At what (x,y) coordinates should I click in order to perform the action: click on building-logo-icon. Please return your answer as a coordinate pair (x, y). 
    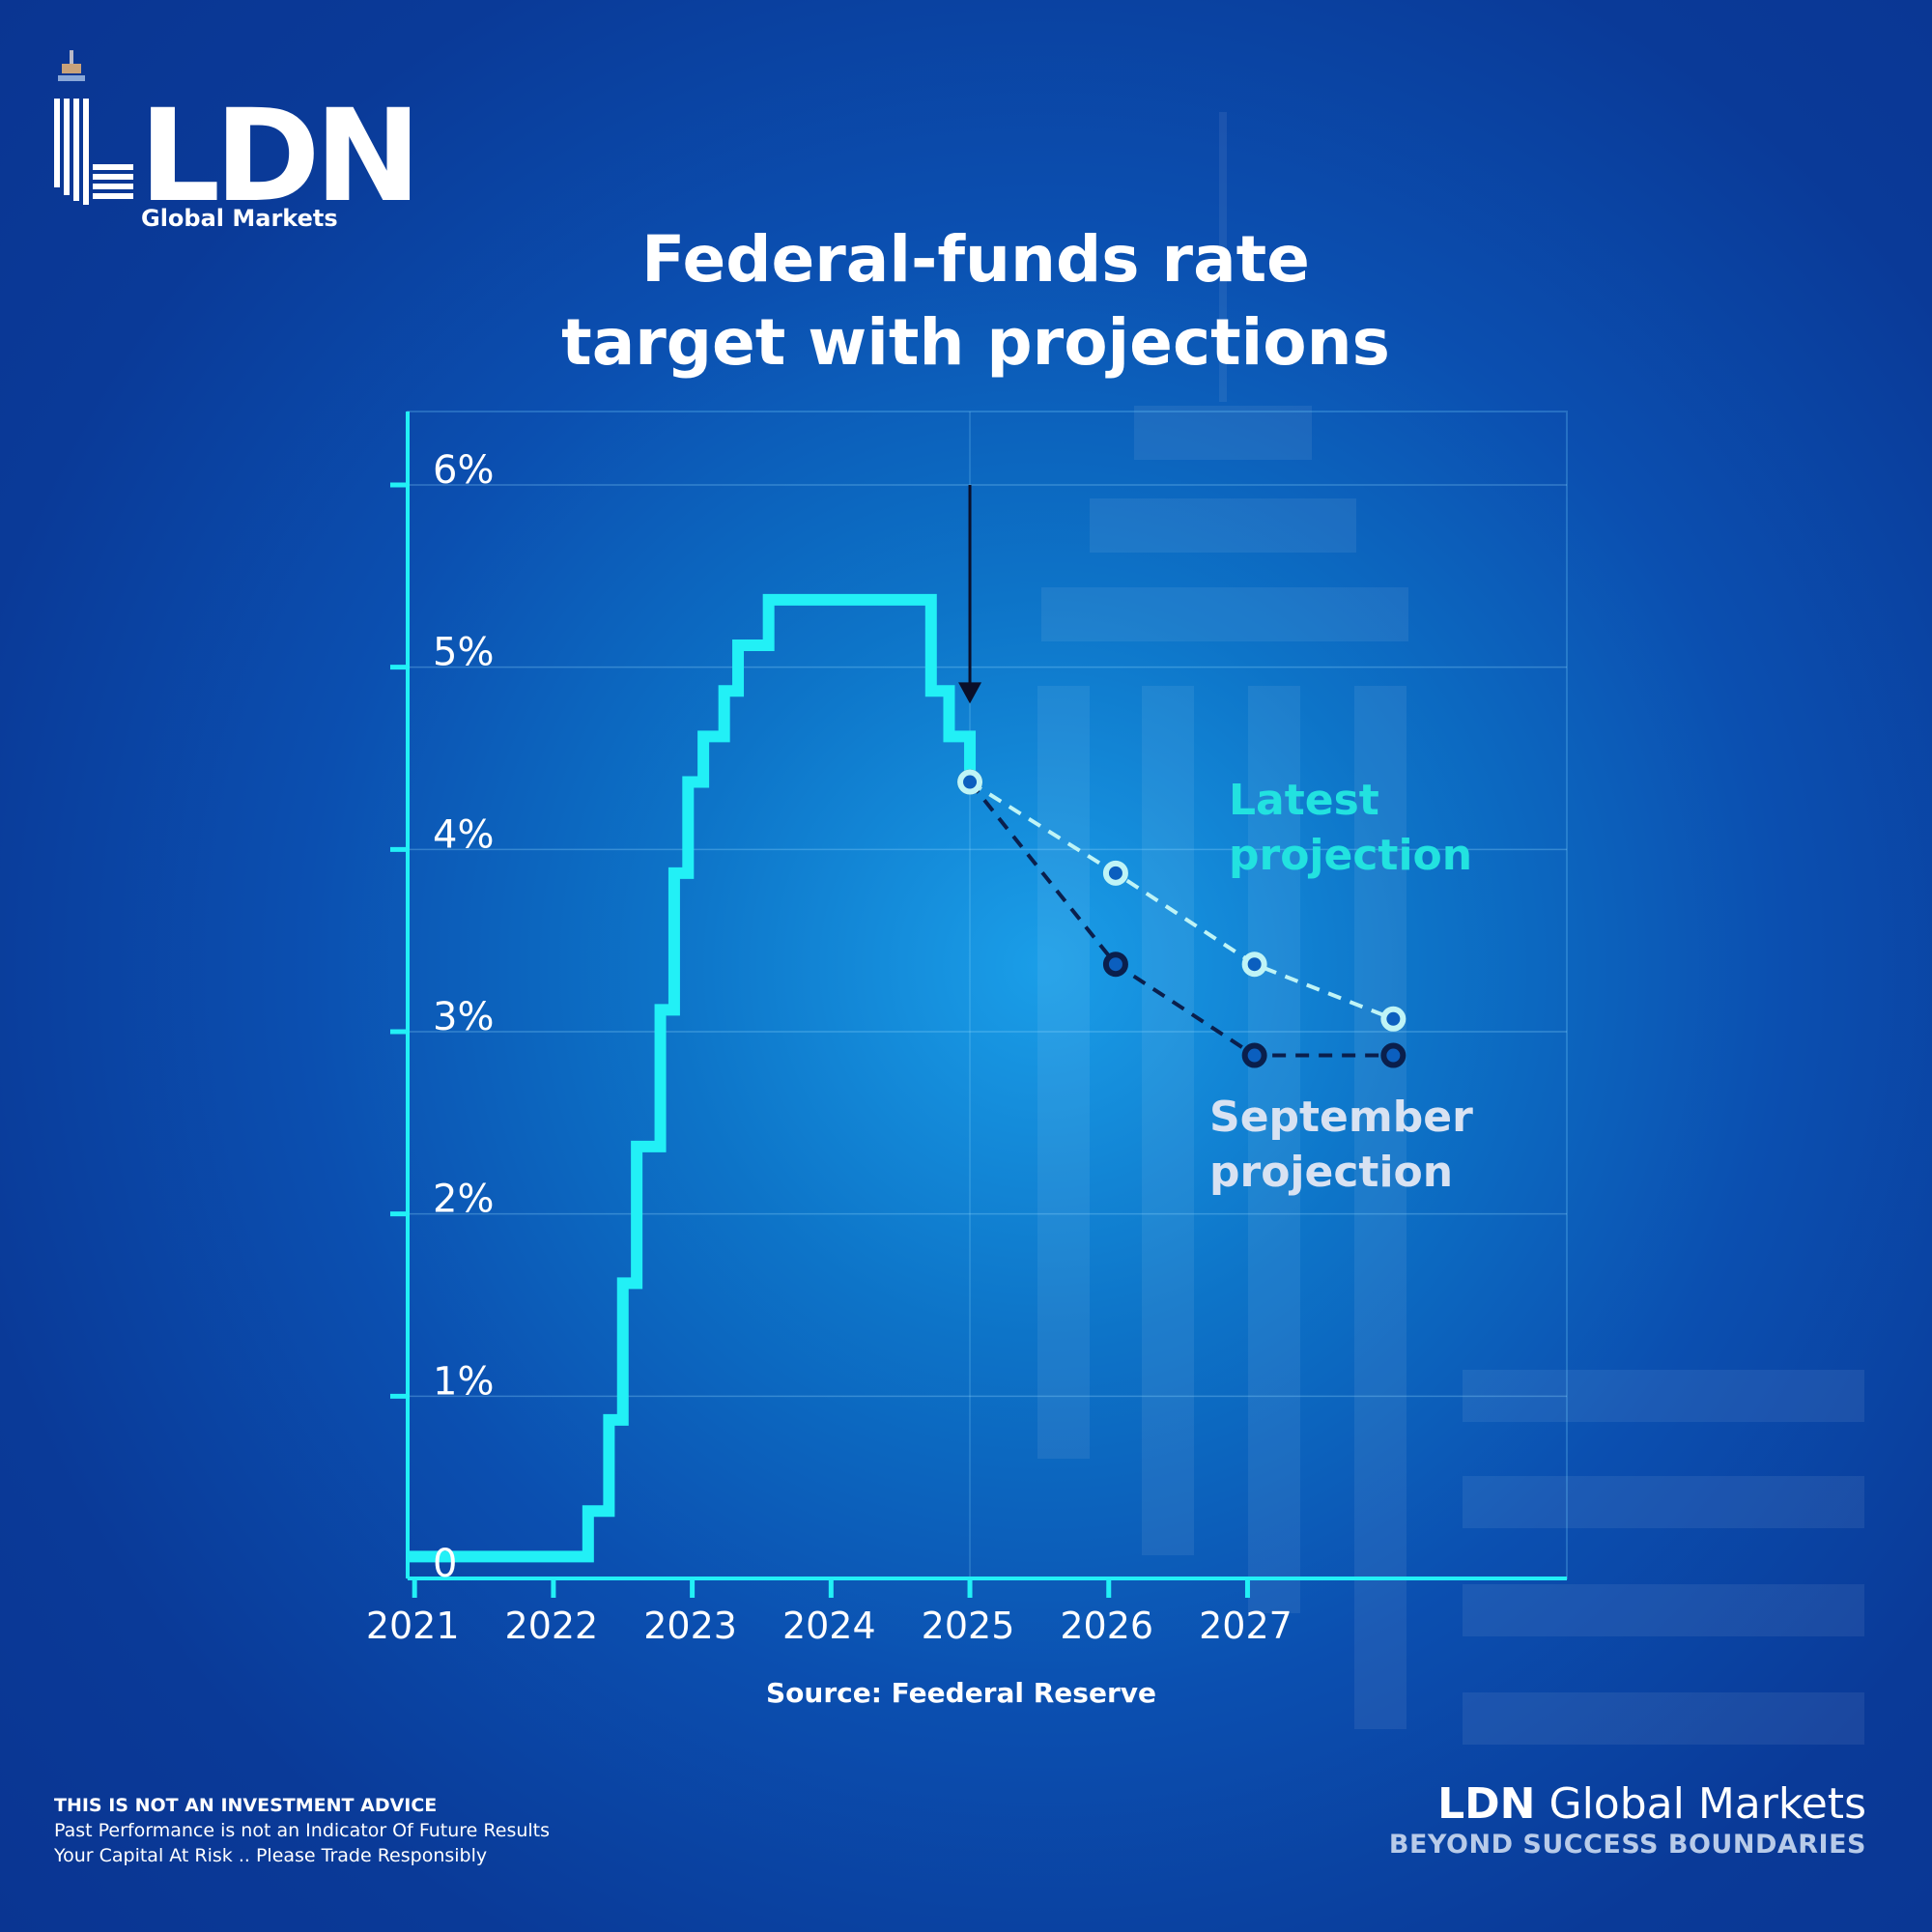
    Looking at the image, I should click on (93, 127).